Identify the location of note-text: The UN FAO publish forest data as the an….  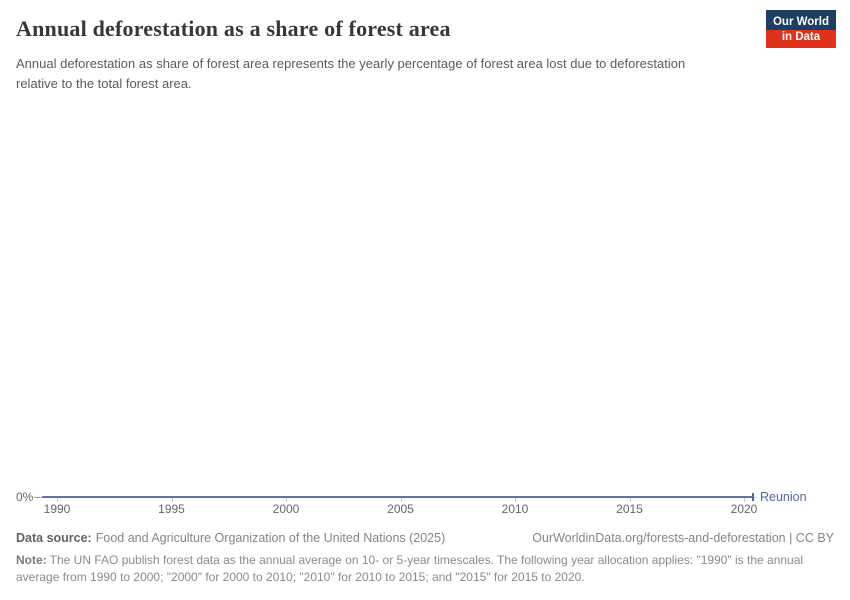
(410, 568).